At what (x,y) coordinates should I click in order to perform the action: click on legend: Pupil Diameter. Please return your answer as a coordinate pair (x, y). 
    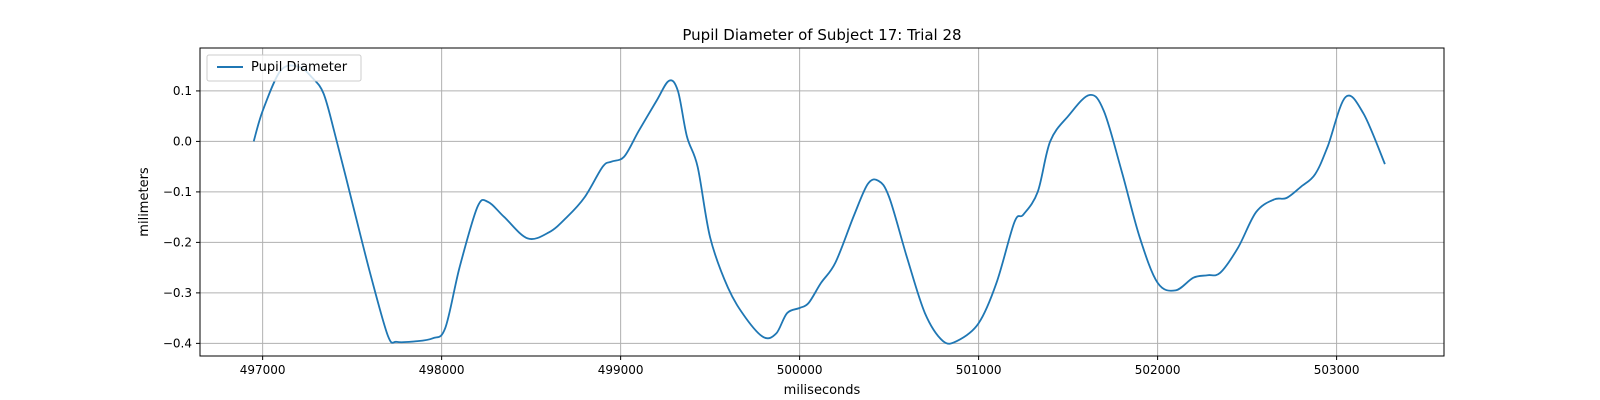
    Looking at the image, I should click on (284, 68).